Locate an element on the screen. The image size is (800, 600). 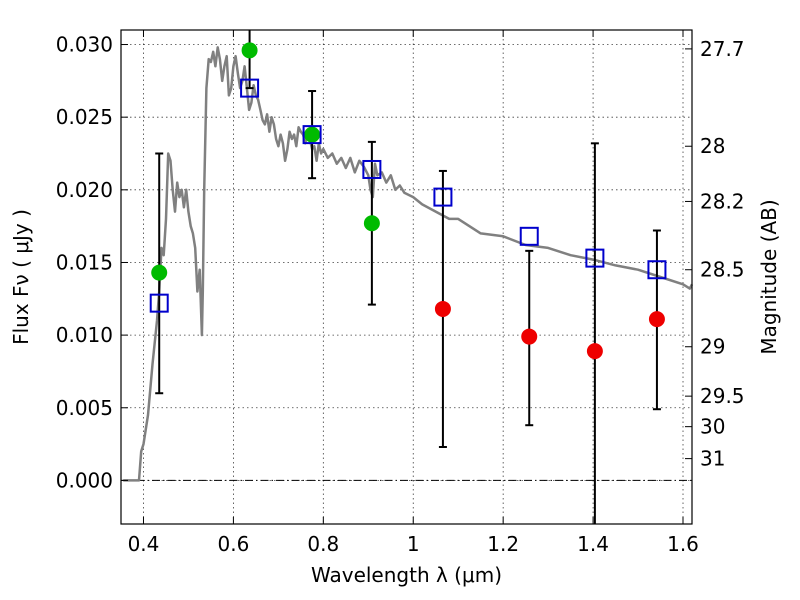
y-tick-label: 0.015 is located at coordinates (84, 262).